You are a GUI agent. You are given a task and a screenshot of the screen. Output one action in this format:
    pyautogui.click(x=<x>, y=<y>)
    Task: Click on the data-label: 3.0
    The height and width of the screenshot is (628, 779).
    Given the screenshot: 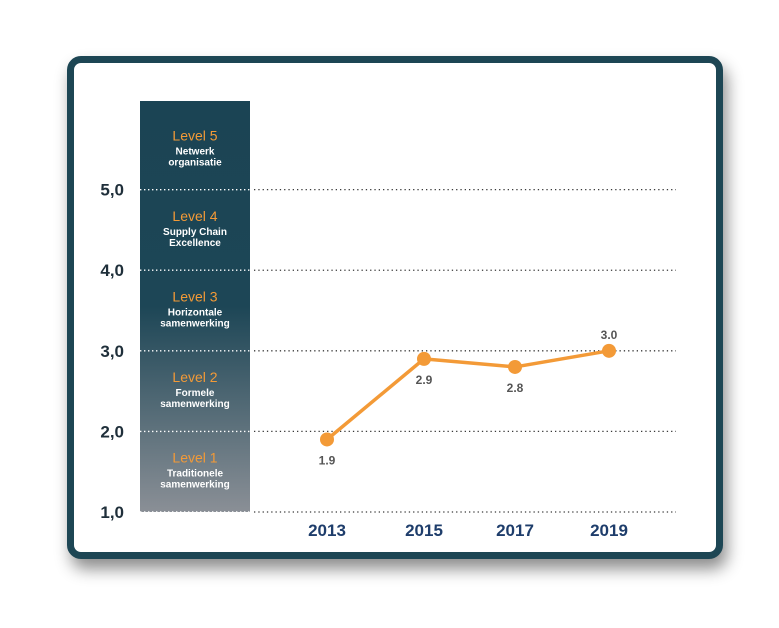 What is the action you would take?
    pyautogui.click(x=609, y=335)
    